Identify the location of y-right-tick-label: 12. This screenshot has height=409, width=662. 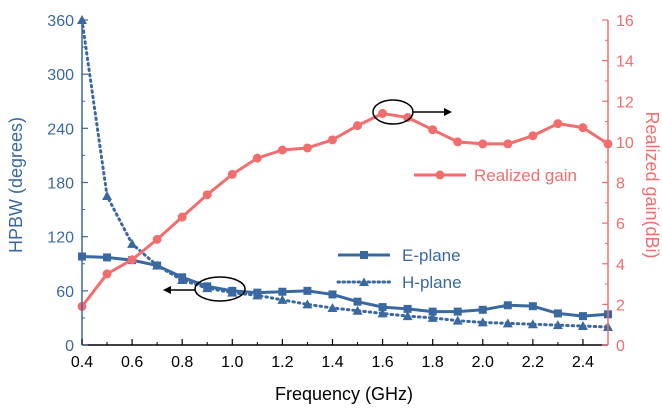
(625, 102).